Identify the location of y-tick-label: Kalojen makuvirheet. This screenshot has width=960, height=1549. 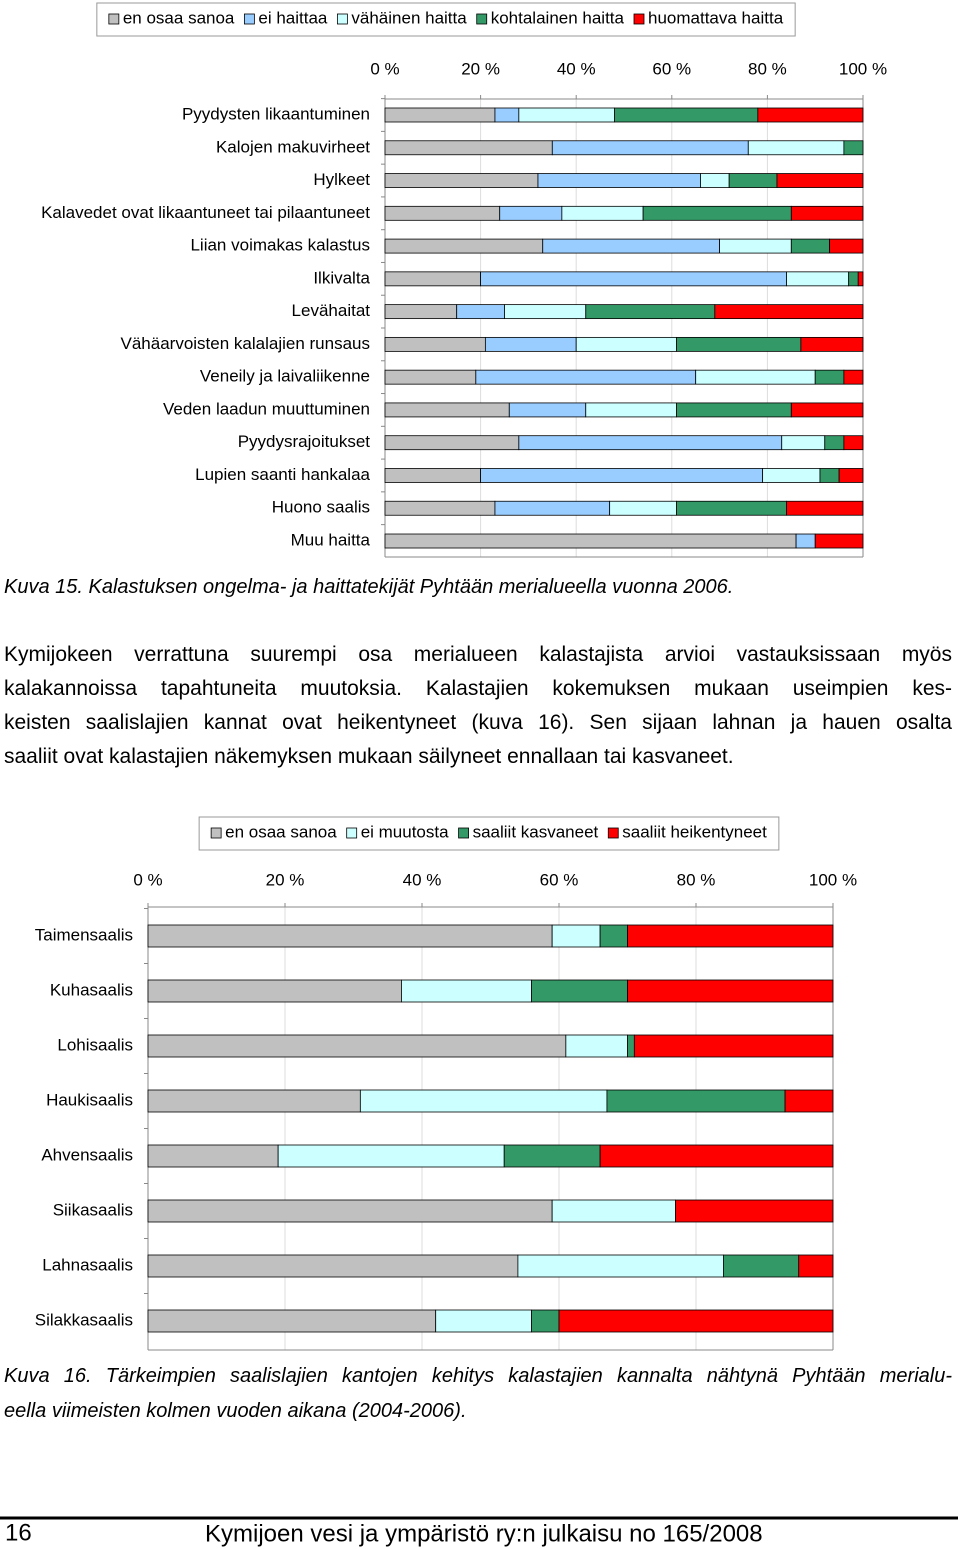
(293, 146).